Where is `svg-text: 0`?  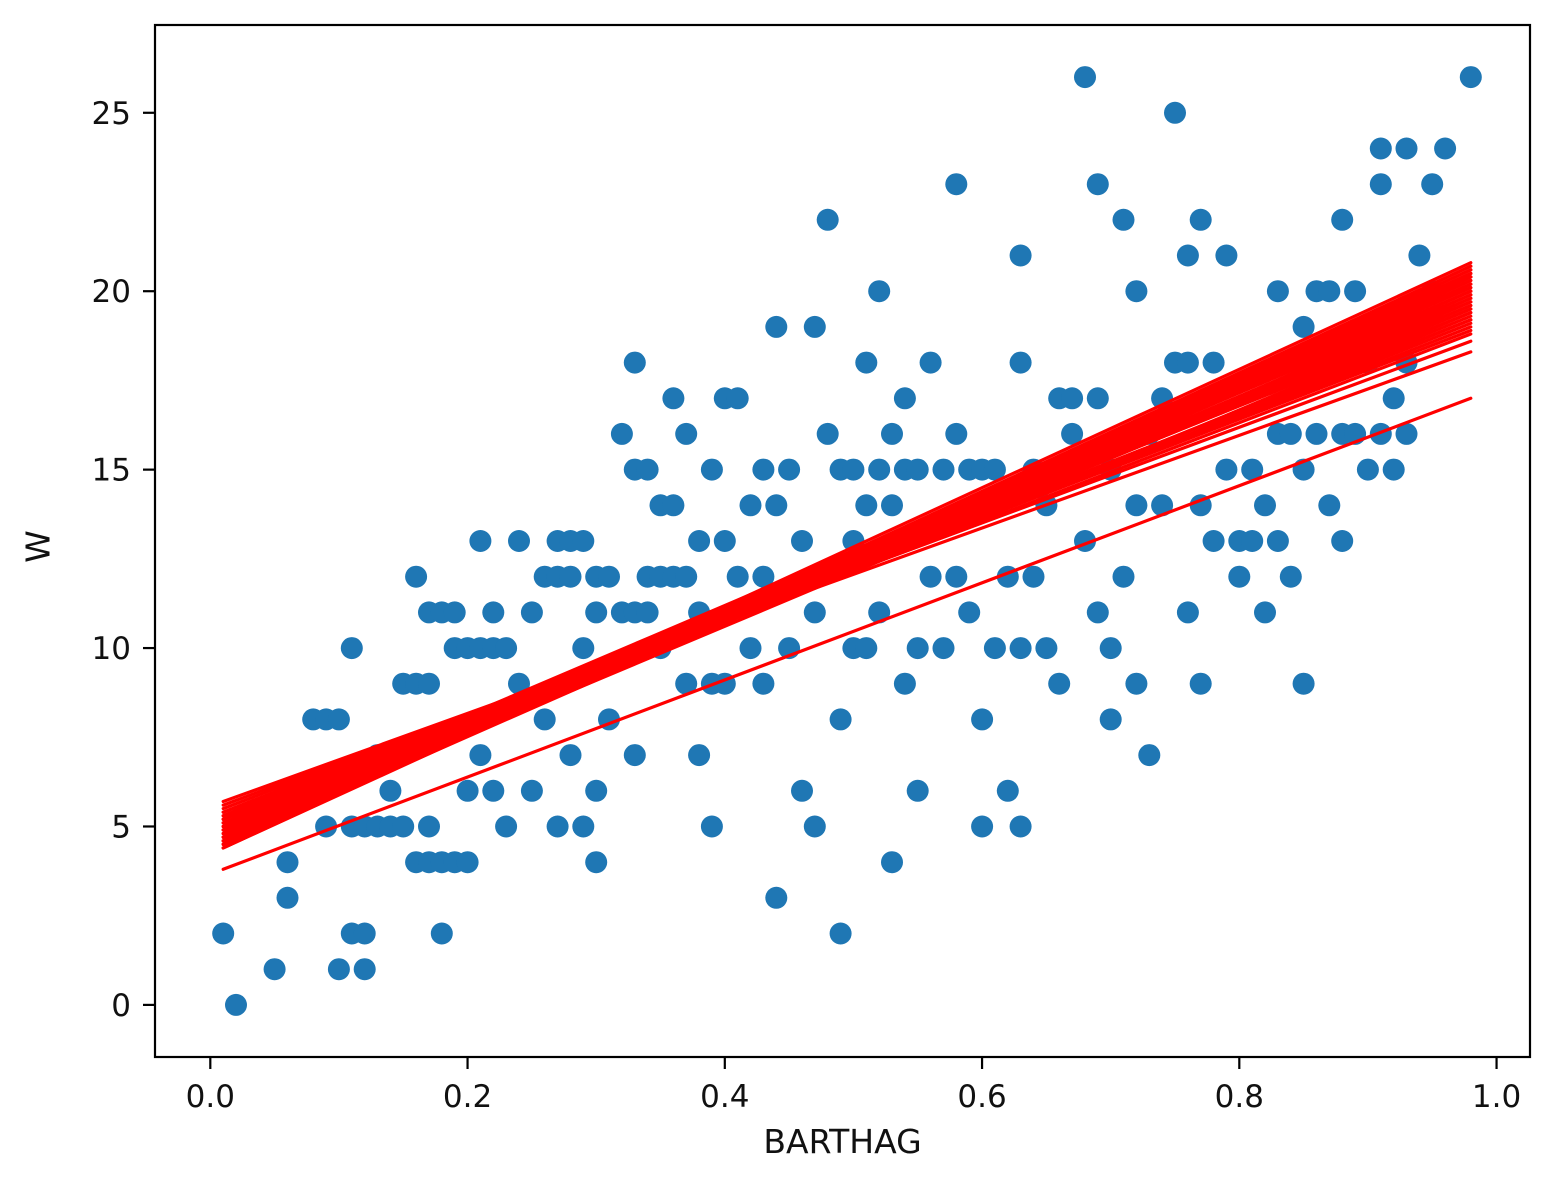 svg-text: 0 is located at coordinates (121, 1006).